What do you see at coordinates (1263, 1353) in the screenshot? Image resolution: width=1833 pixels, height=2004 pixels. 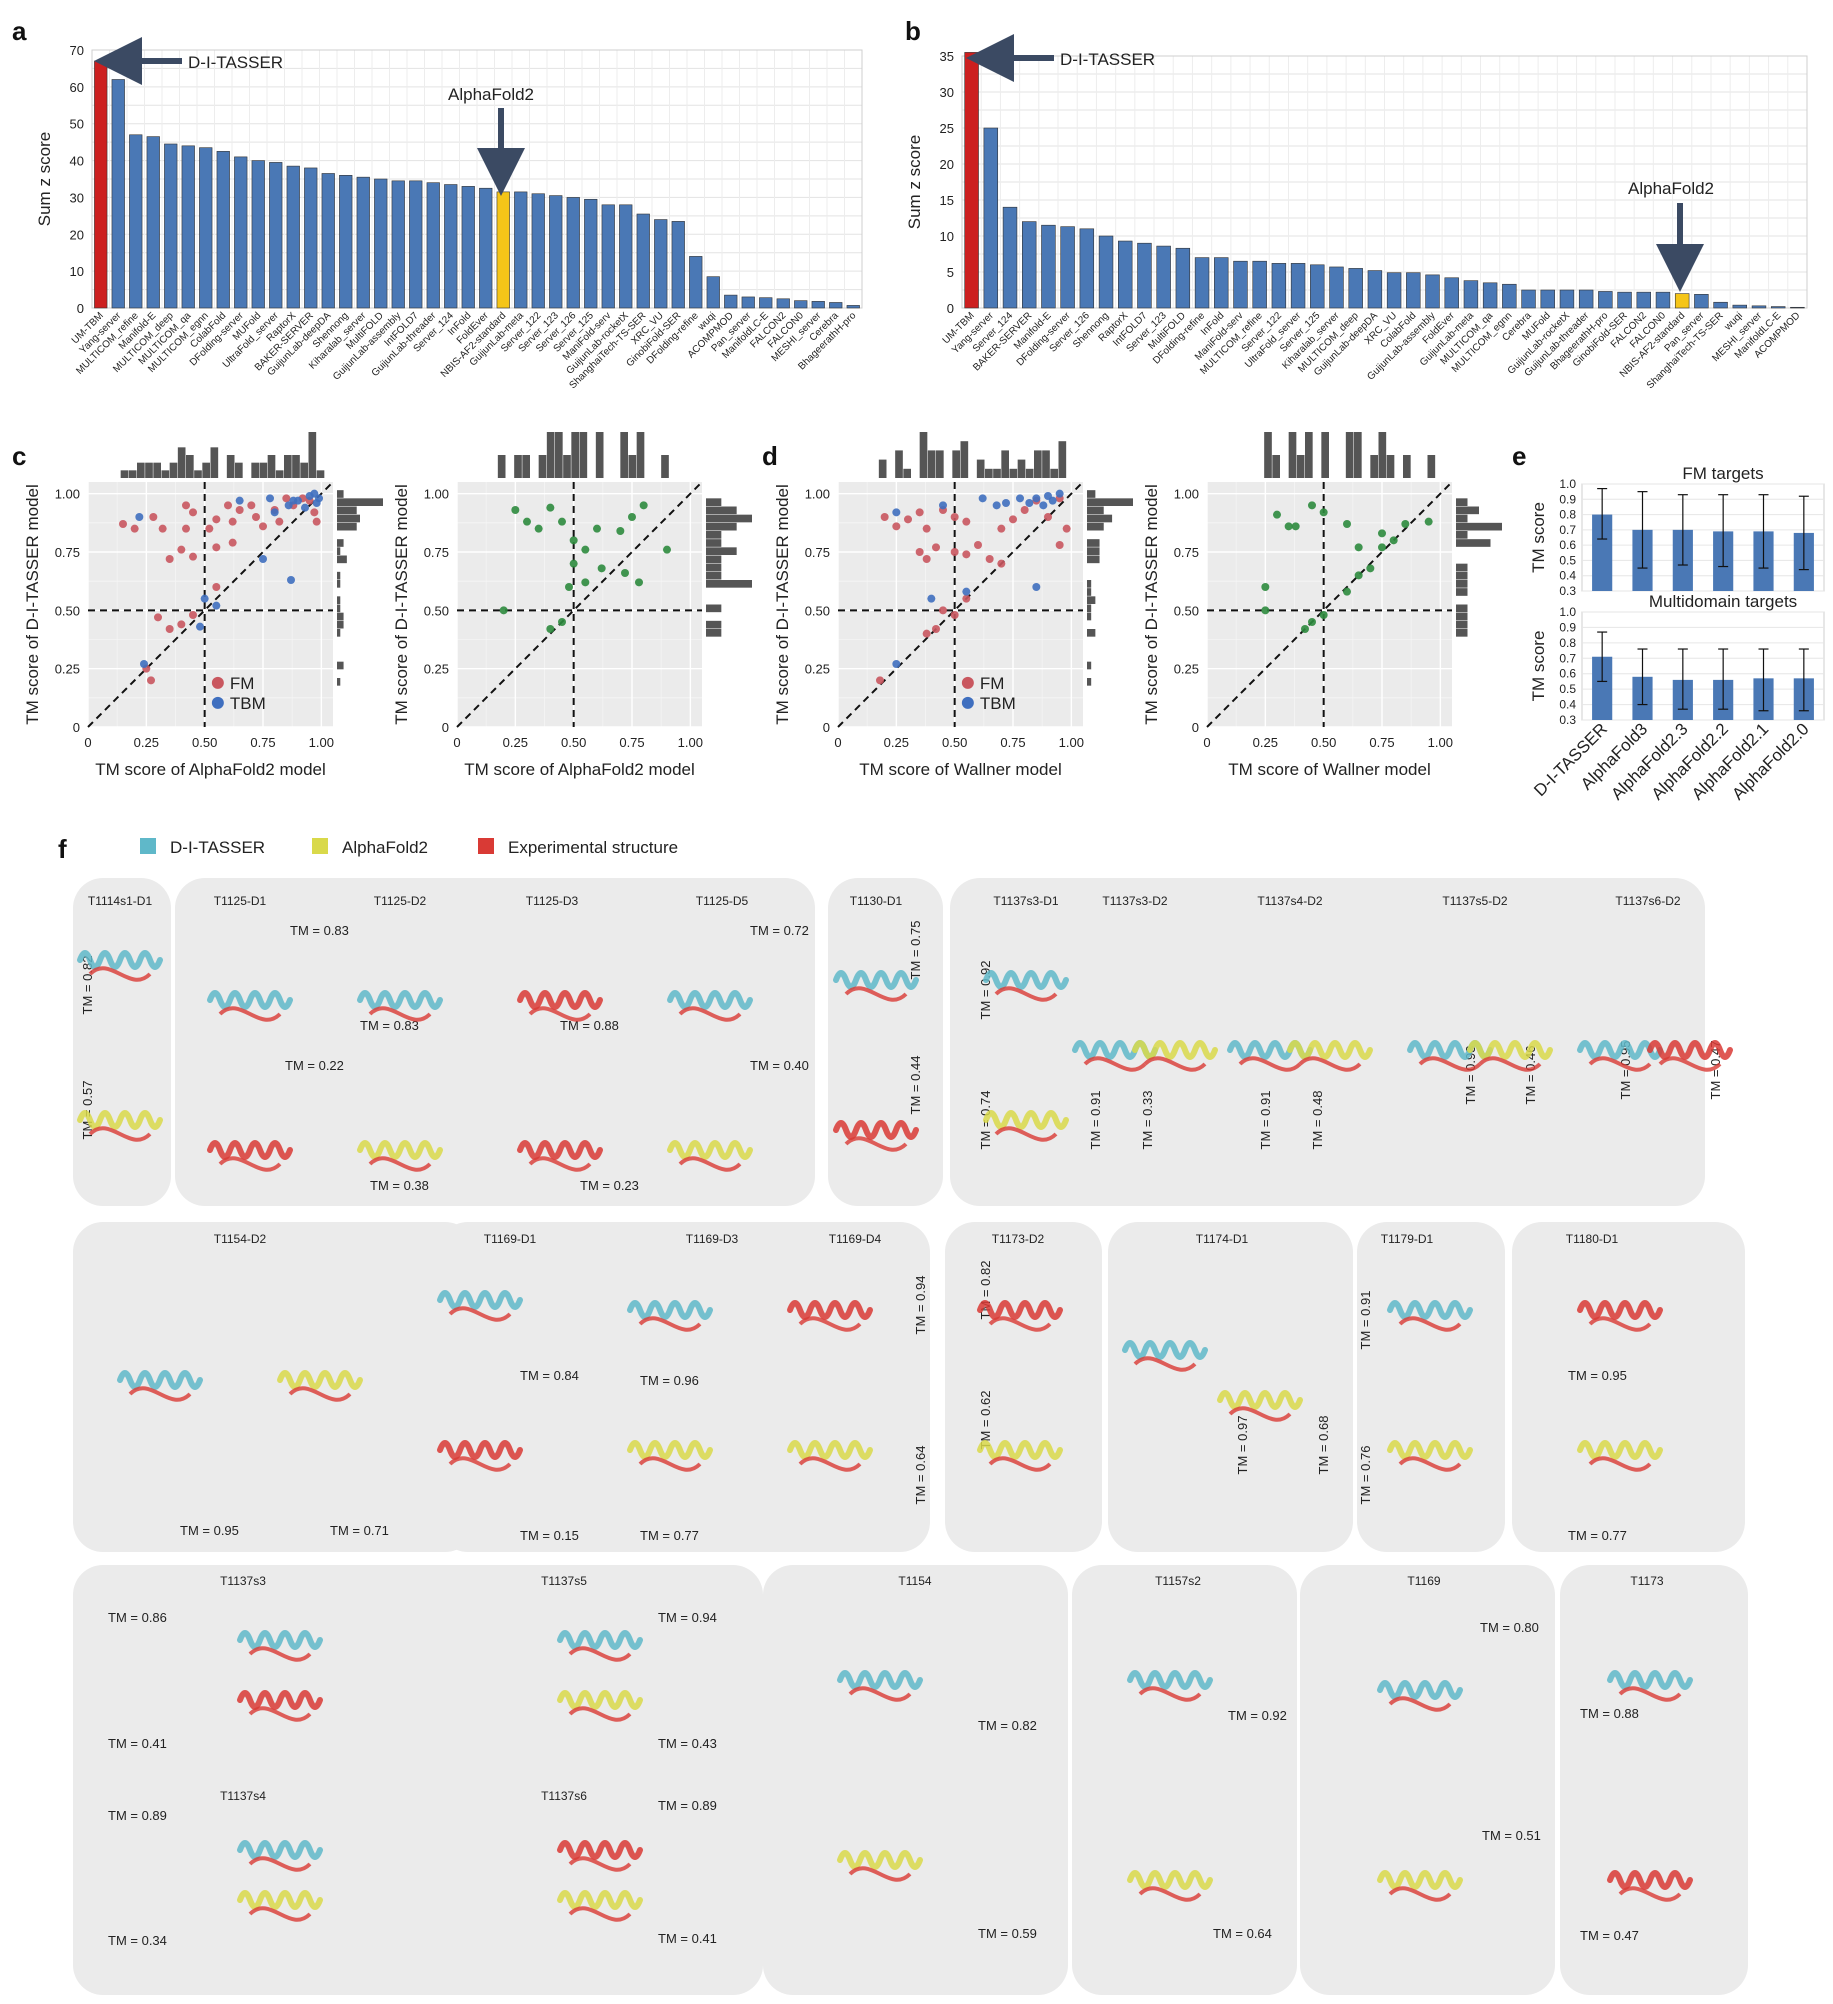 I see `structure-item: T1174-D1 TM = 0.97 TM = 0.68` at bounding box center [1263, 1353].